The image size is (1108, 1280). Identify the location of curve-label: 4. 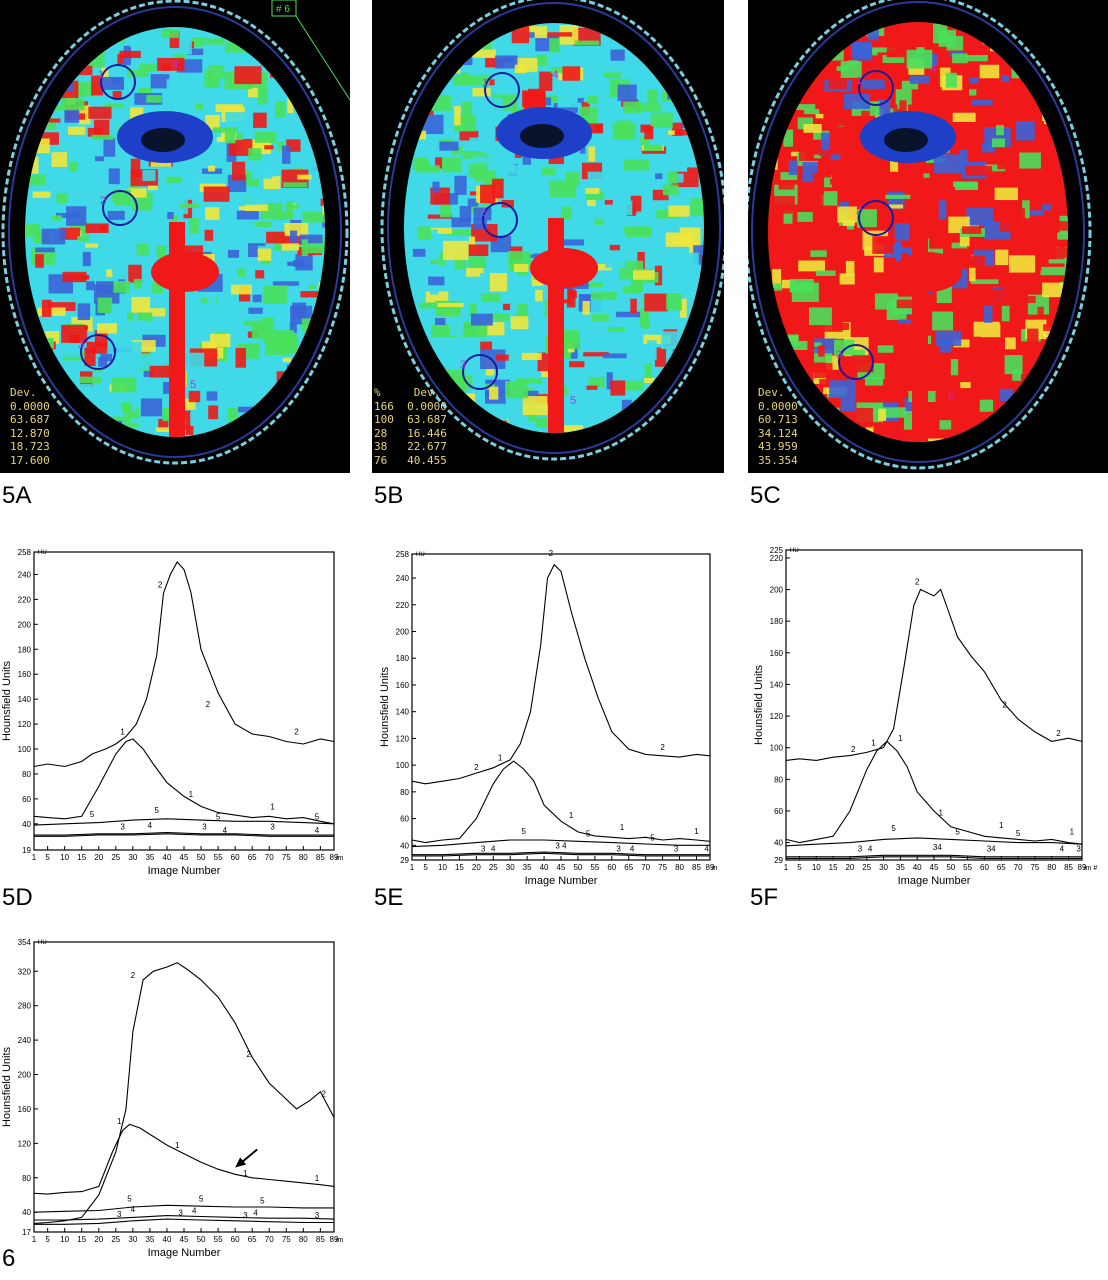
(564, 846).